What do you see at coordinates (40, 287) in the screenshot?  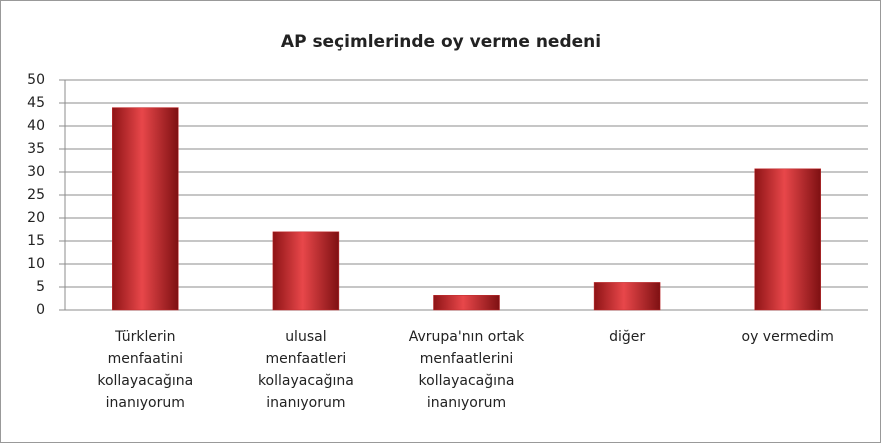 I see `y-tick-label: 5` at bounding box center [40, 287].